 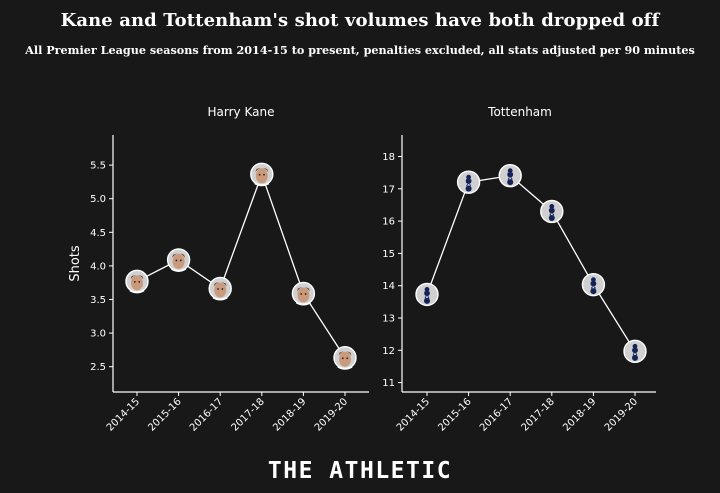 I want to click on y-tick-label: 3.0, so click(x=98, y=334).